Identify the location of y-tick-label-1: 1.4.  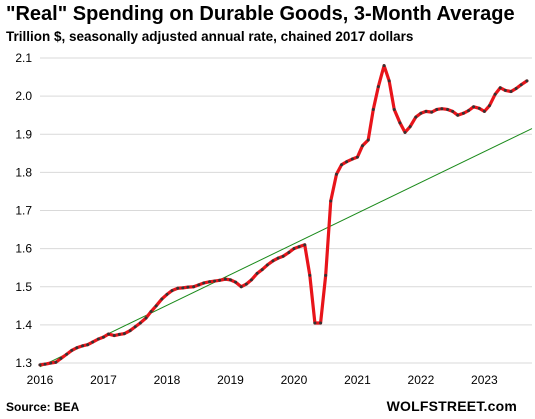
(23, 325).